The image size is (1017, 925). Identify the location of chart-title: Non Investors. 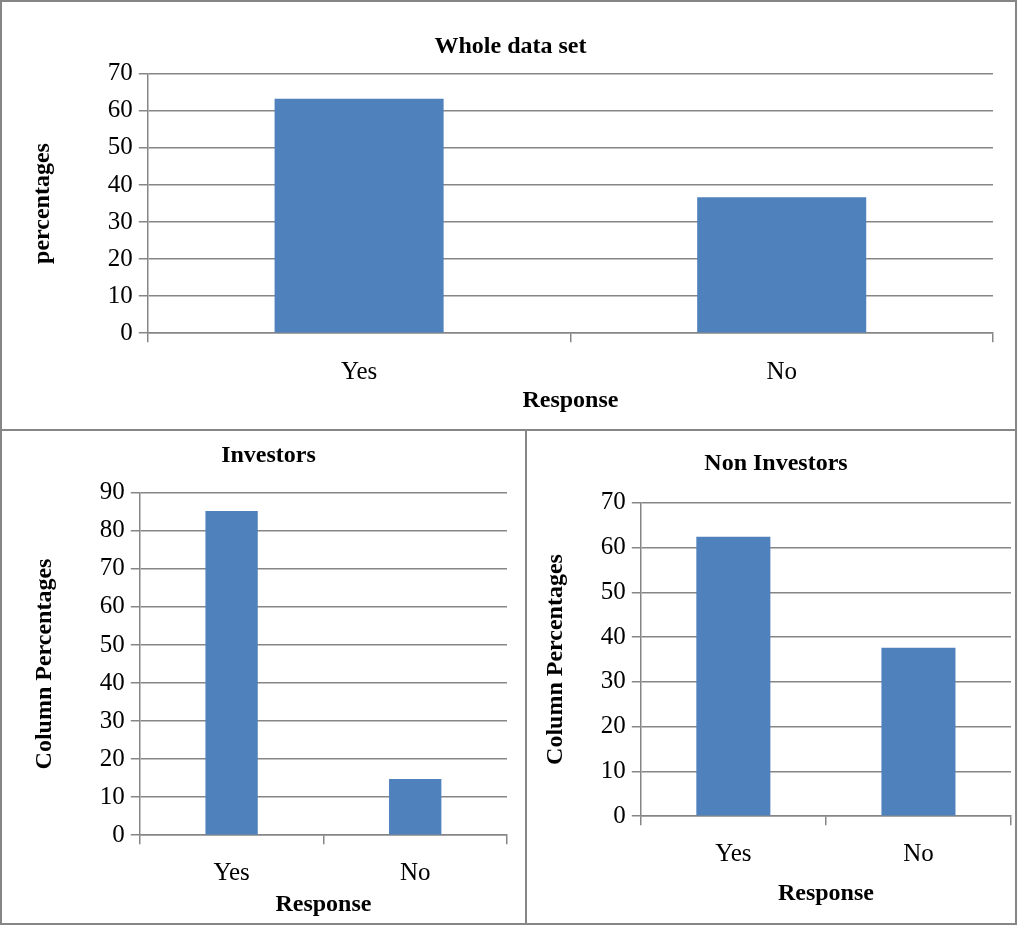
(776, 461).